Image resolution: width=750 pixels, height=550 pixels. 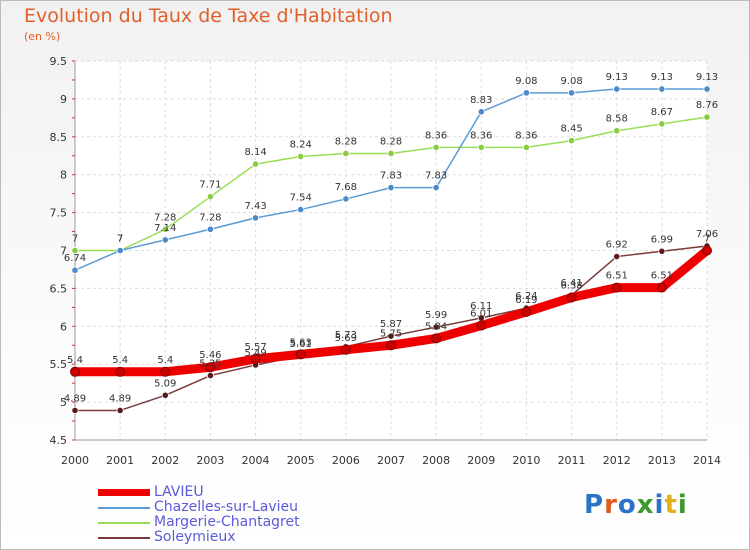 What do you see at coordinates (436, 176) in the screenshot?
I see `data-label: 7.83` at bounding box center [436, 176].